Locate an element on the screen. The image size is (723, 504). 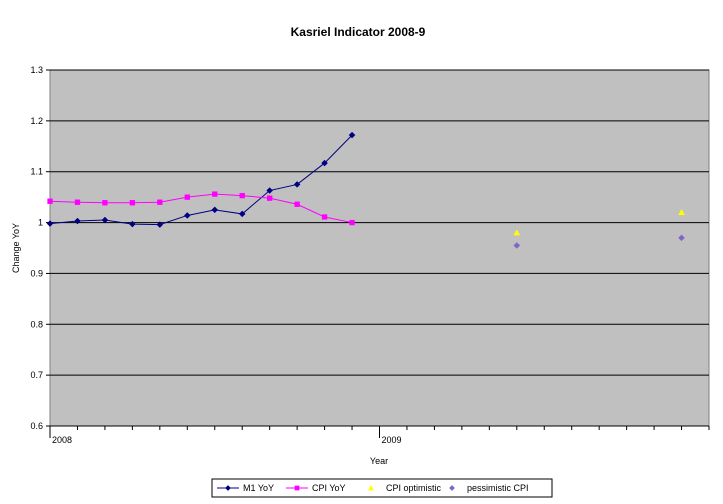
legend-label: CPI optimistic is located at coordinates (414, 488).